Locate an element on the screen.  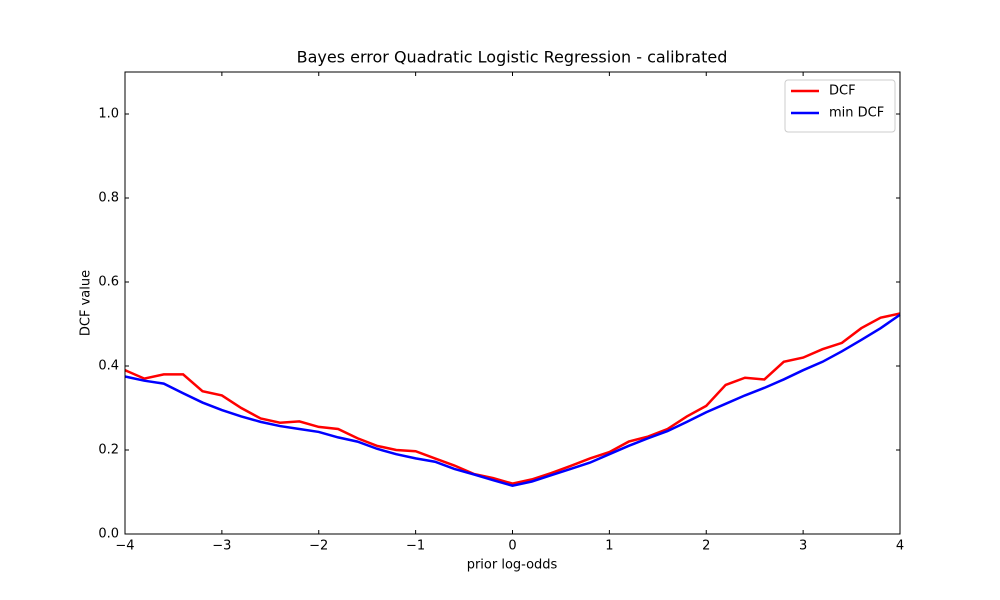
legend-label: DCF is located at coordinates (842, 91).